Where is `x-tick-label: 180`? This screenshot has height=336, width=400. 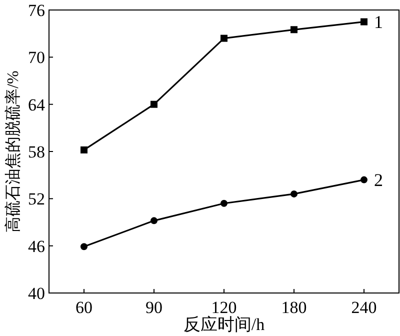 x-tick-label: 180 is located at coordinates (294, 307).